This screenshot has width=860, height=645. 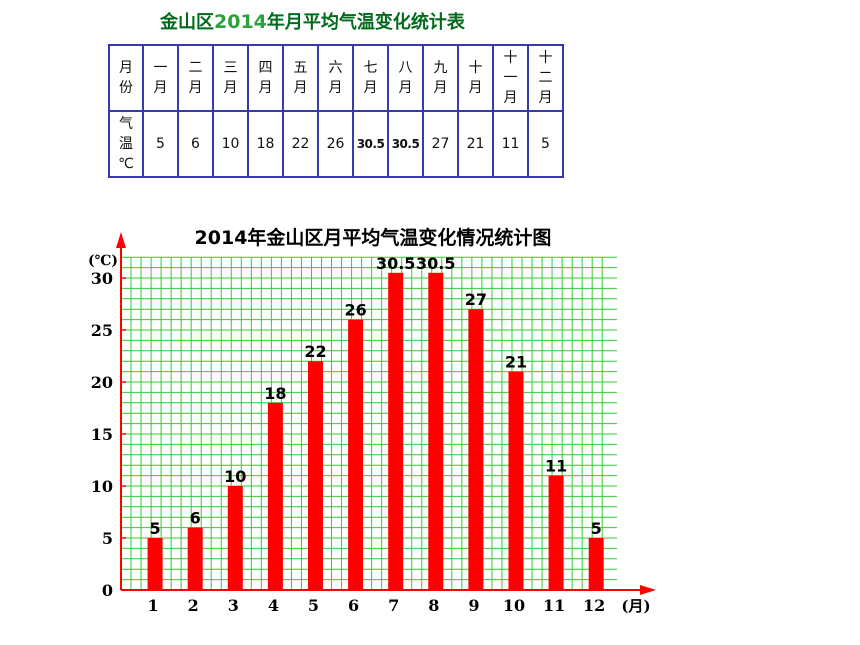 What do you see at coordinates (102, 434) in the screenshot?
I see `y-tick-label: 15` at bounding box center [102, 434].